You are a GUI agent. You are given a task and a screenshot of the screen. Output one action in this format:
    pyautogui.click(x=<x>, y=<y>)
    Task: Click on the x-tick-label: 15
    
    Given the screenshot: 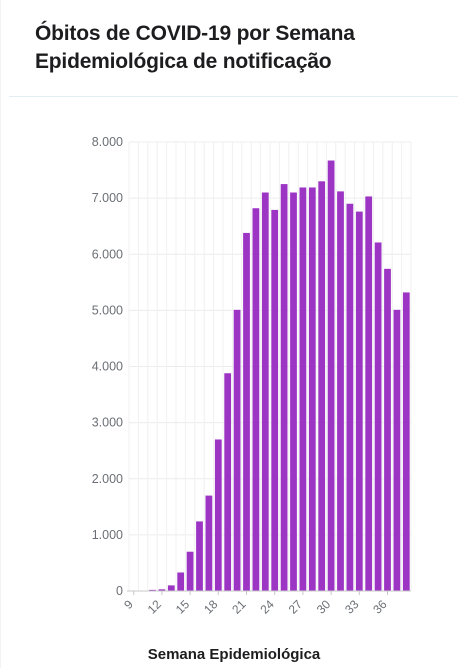 What is the action you would take?
    pyautogui.click(x=183, y=607)
    